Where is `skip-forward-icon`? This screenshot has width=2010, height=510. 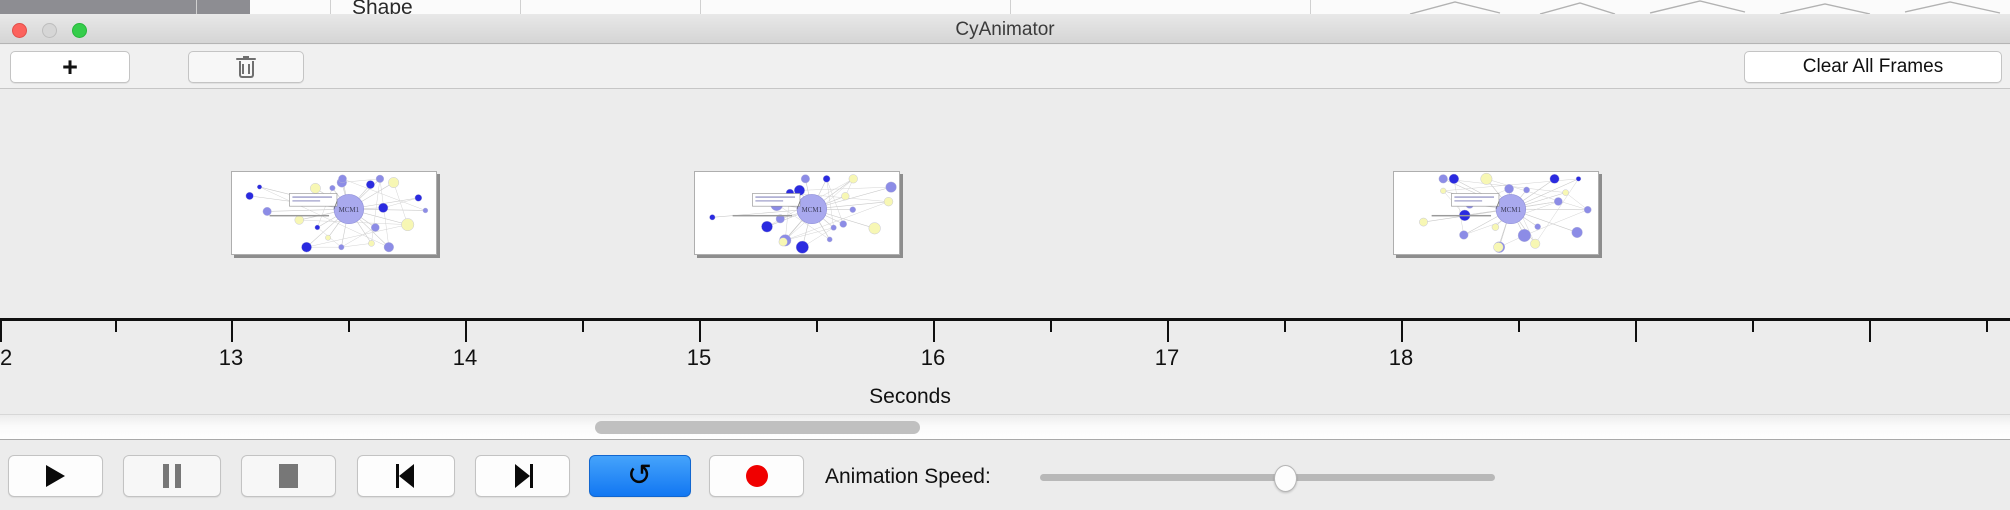 skip-forward-icon is located at coordinates (523, 476).